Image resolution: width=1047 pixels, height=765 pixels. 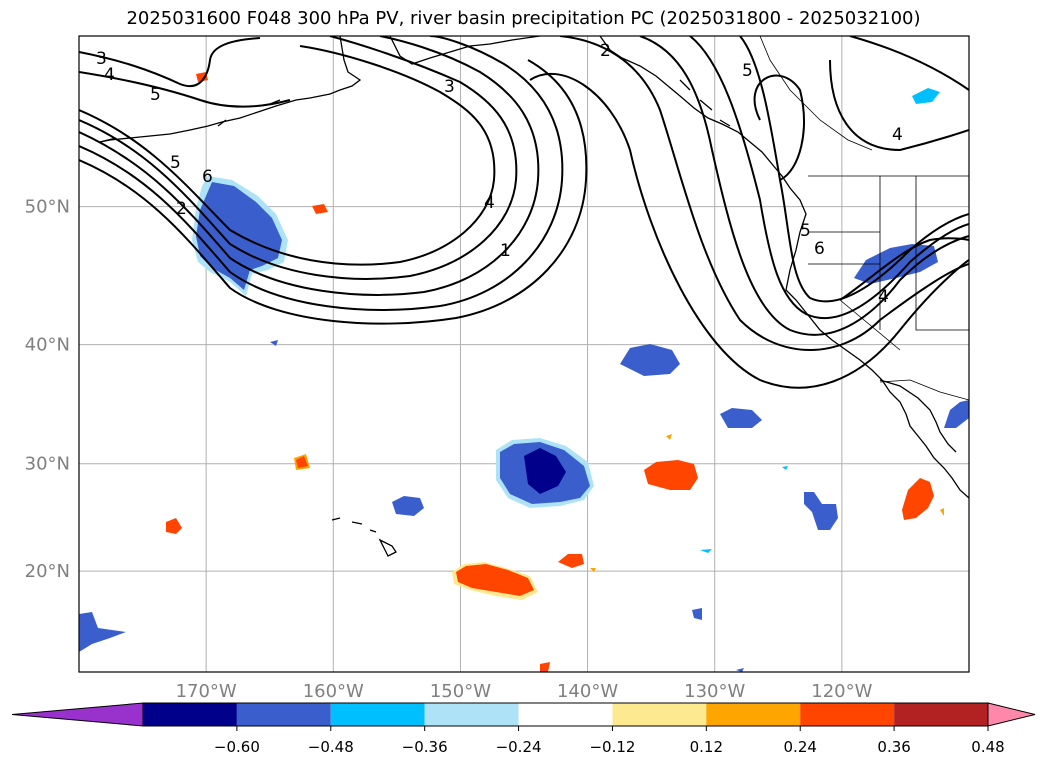 What do you see at coordinates (519, 747) in the screenshot?
I see `colorbar-tick-label: −0.24` at bounding box center [519, 747].